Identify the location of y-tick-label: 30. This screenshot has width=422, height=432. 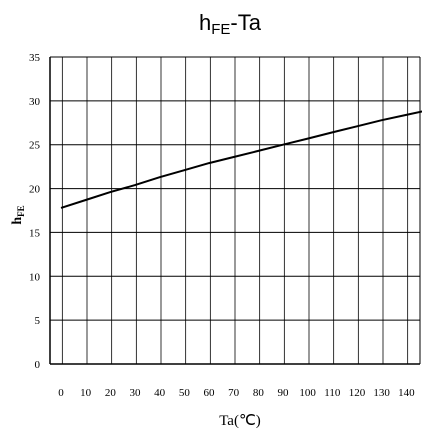
(35, 102).